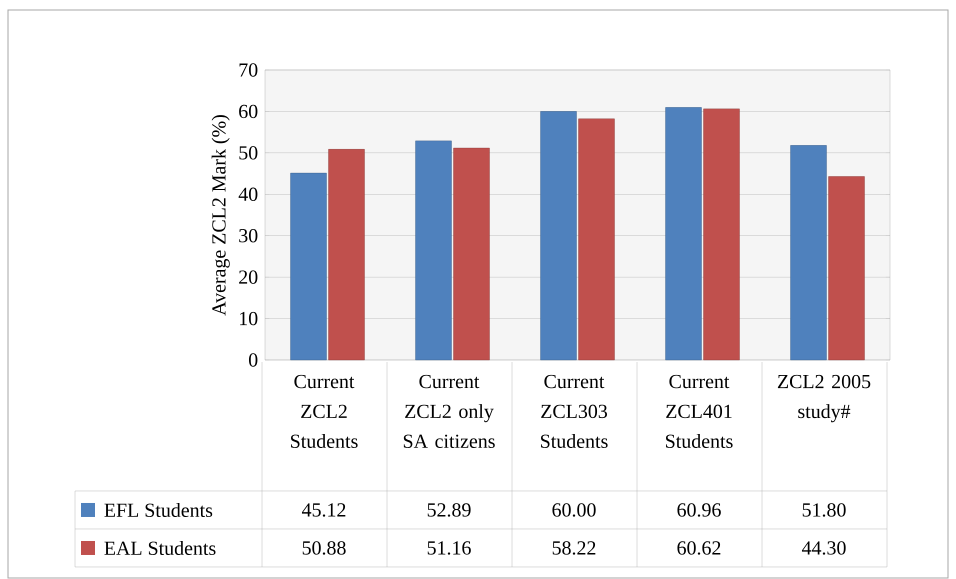 Image resolution: width=956 pixels, height=579 pixels. Describe the element at coordinates (824, 548) in the screenshot. I see `data-label: 44.30` at that location.